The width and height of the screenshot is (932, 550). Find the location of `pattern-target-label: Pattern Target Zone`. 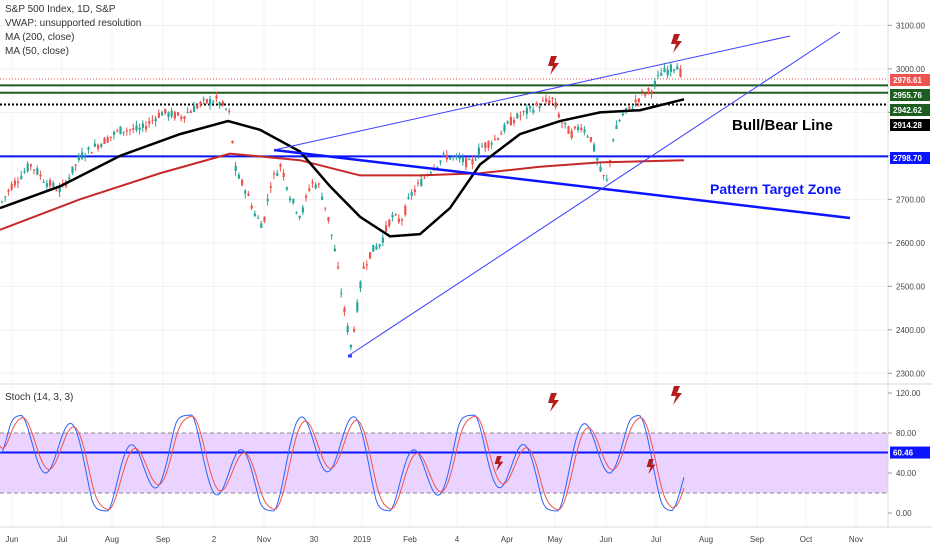

pattern-target-label: Pattern Target Zone is located at coordinates (775, 189).